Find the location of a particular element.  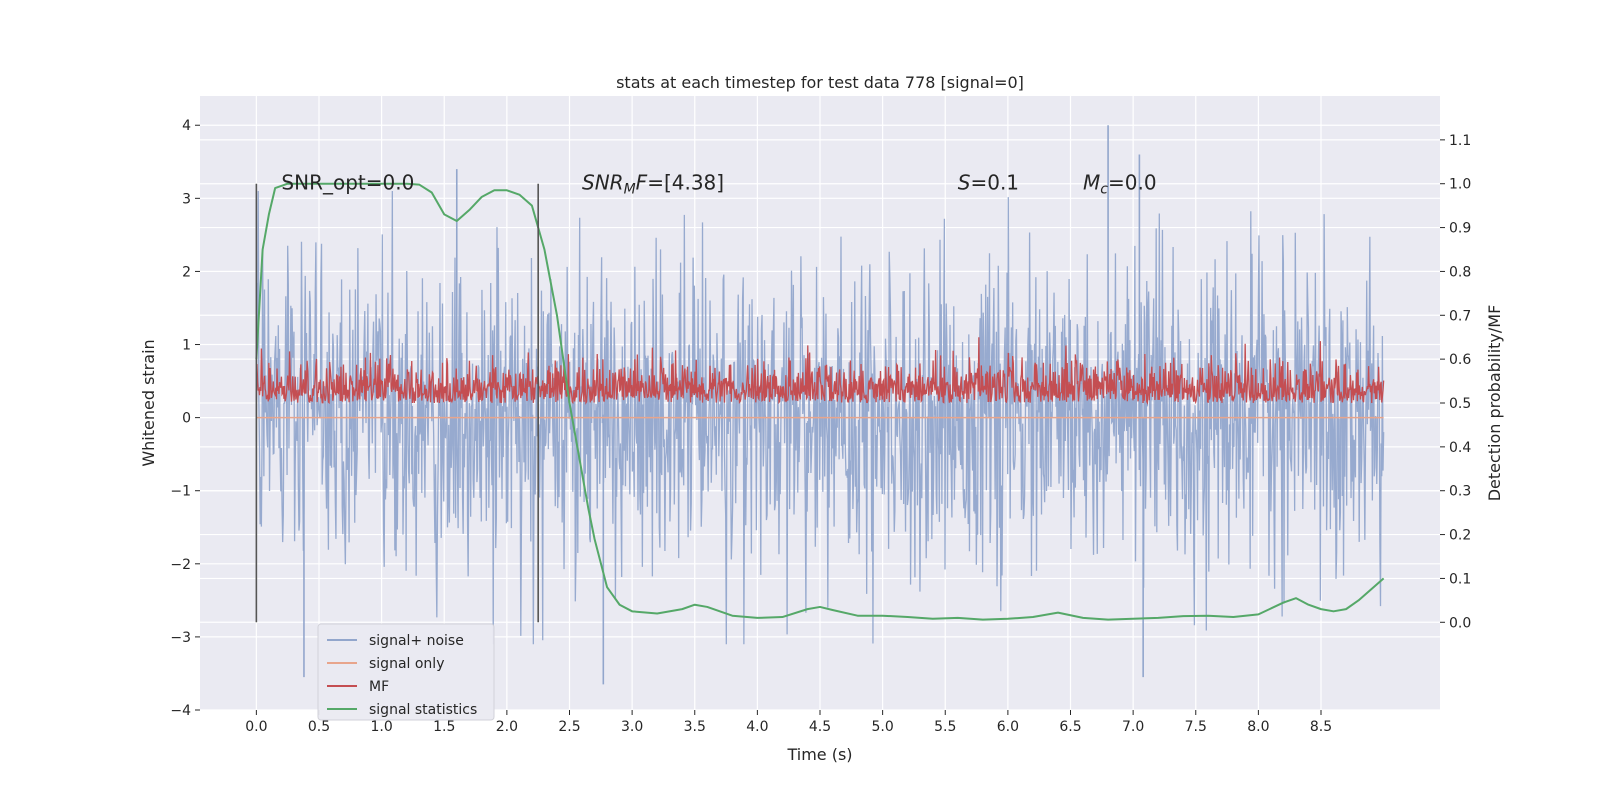

legend-box is located at coordinates (406, 672).